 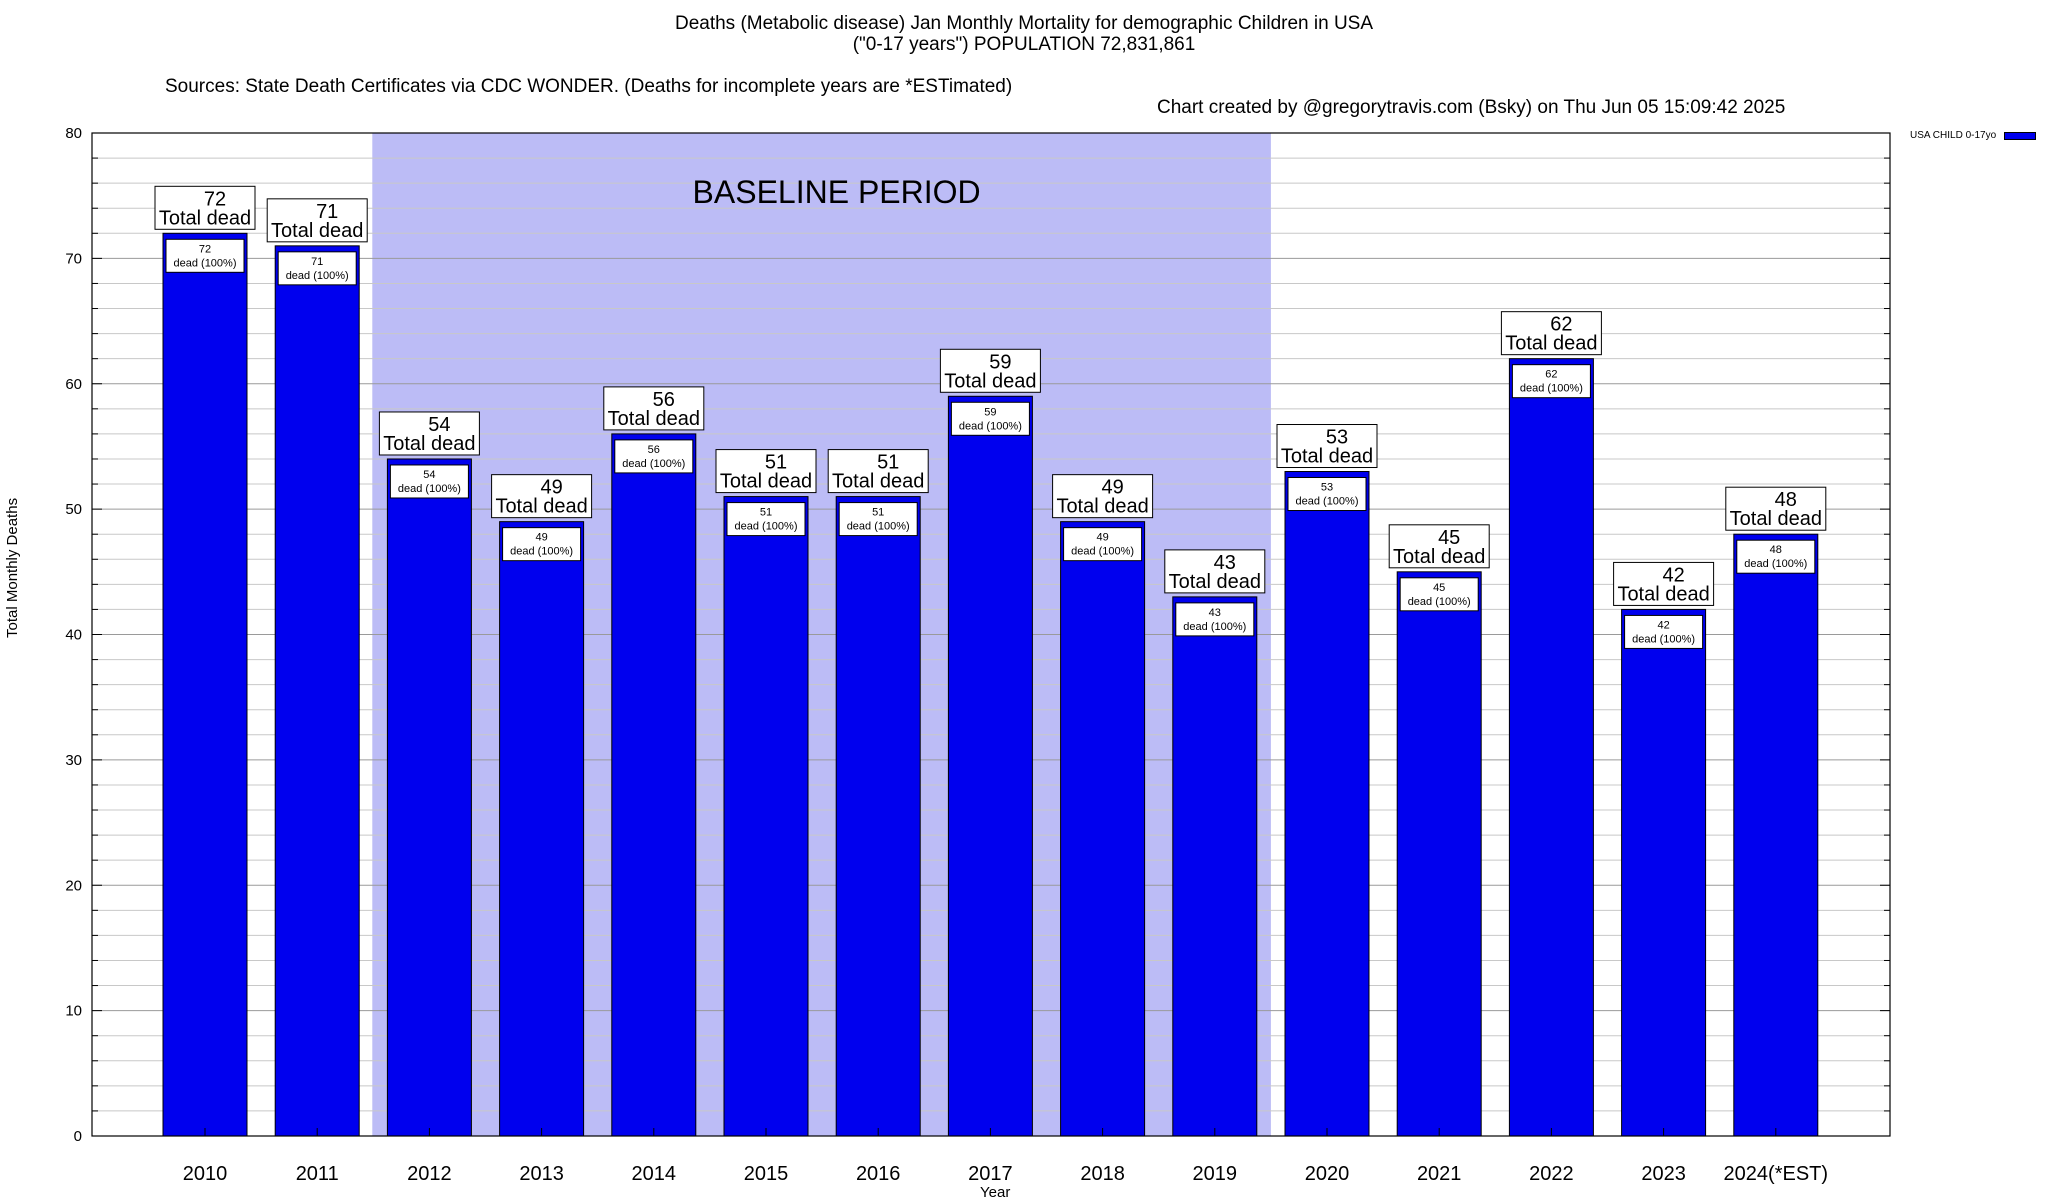 What do you see at coordinates (1327, 488) in the screenshot?
I see `bar-inner-value: 53` at bounding box center [1327, 488].